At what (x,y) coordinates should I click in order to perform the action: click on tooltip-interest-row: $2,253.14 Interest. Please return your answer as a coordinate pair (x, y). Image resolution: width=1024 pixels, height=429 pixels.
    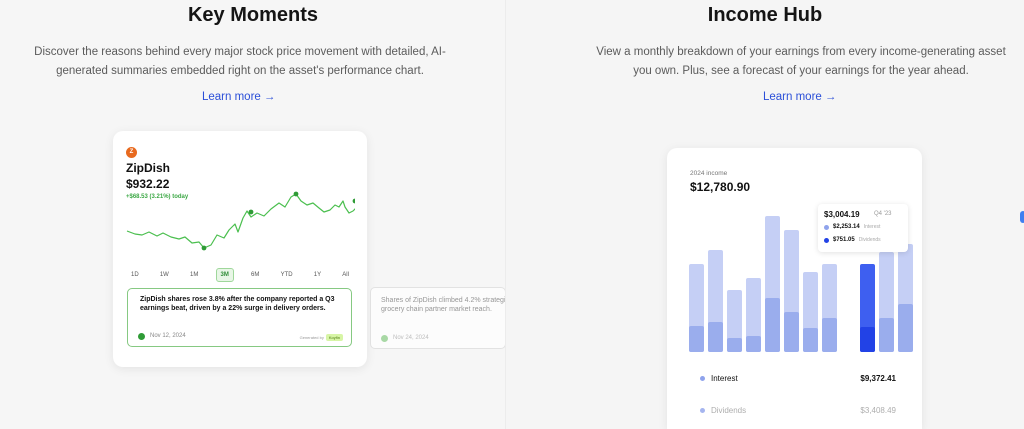
    Looking at the image, I should click on (852, 227).